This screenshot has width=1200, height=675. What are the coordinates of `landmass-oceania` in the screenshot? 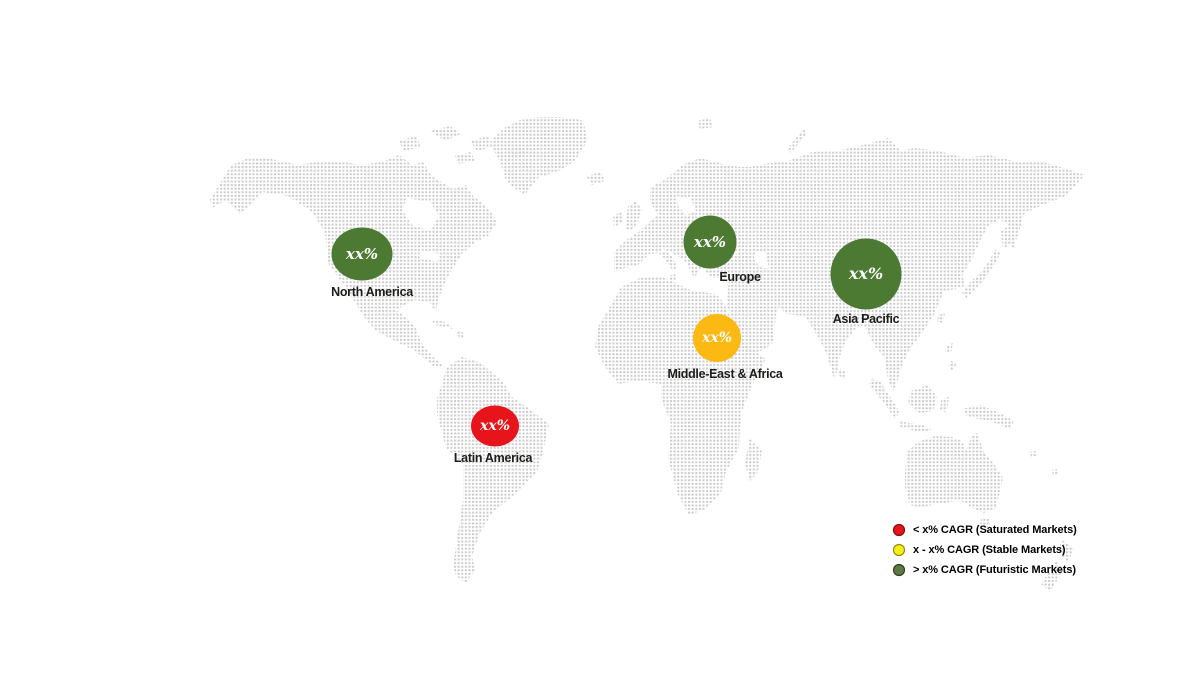 It's located at (989, 512).